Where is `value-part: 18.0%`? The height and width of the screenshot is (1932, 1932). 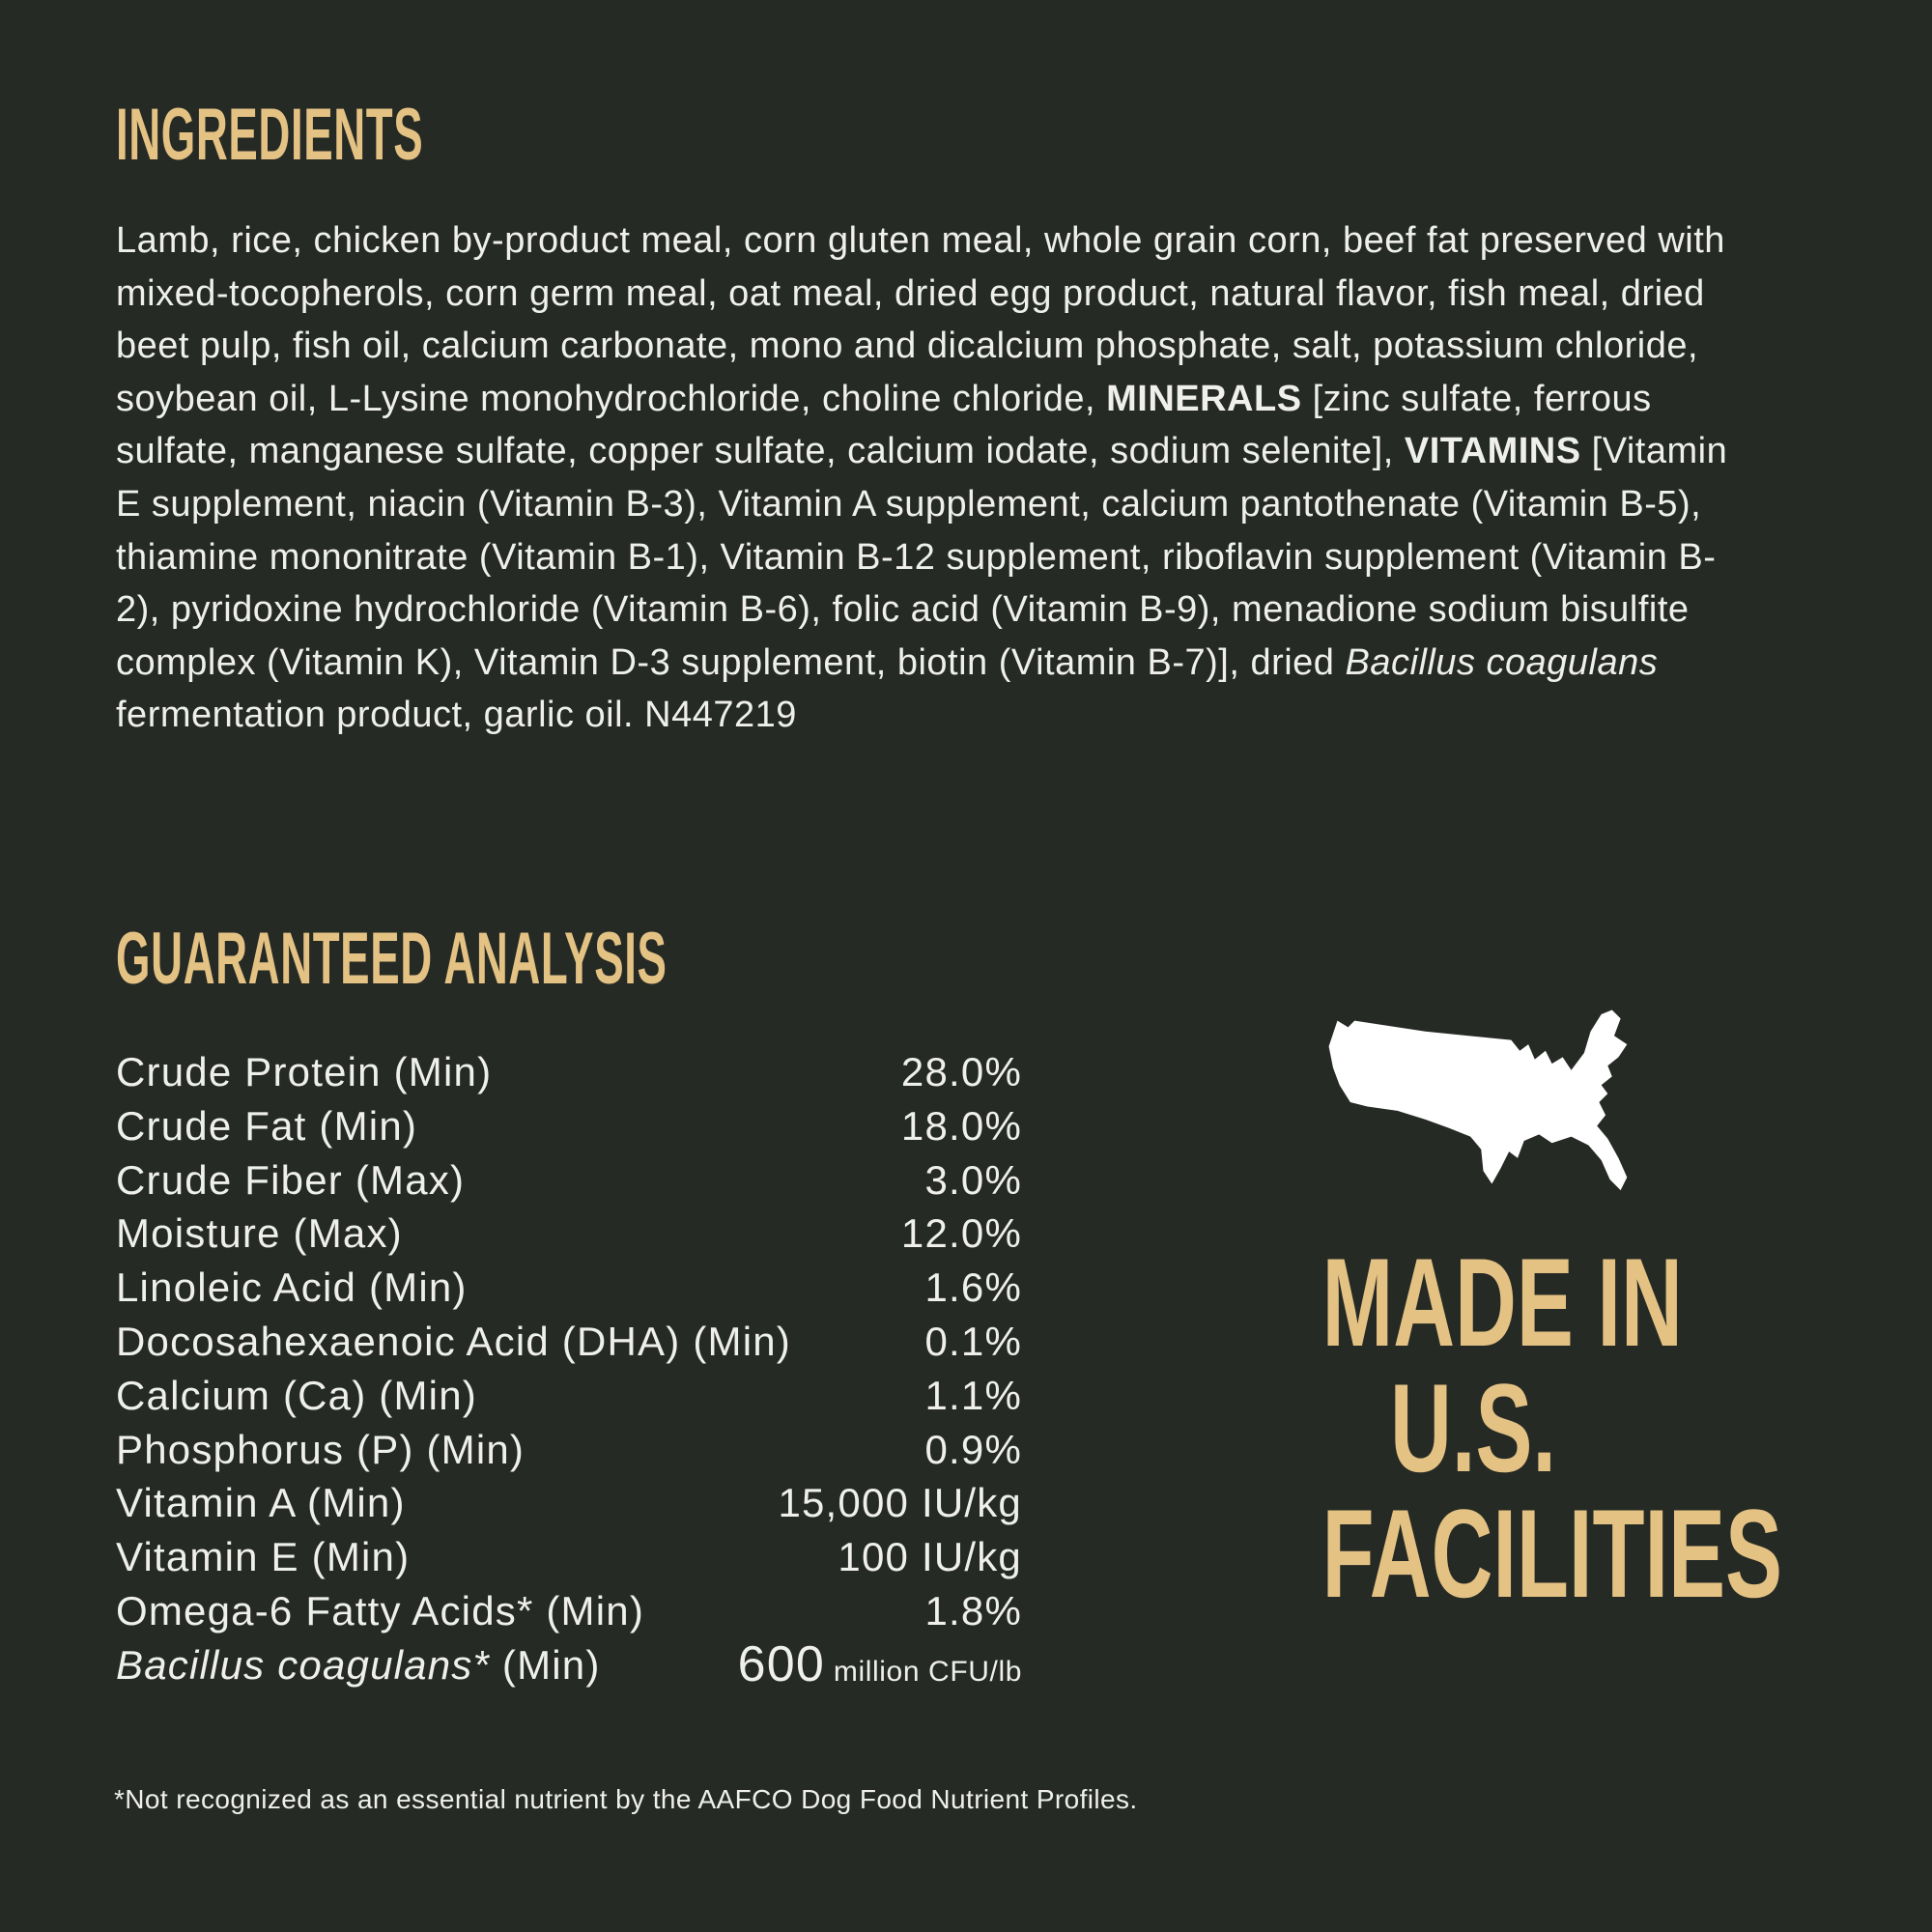
value-part: 18.0% is located at coordinates (961, 1125).